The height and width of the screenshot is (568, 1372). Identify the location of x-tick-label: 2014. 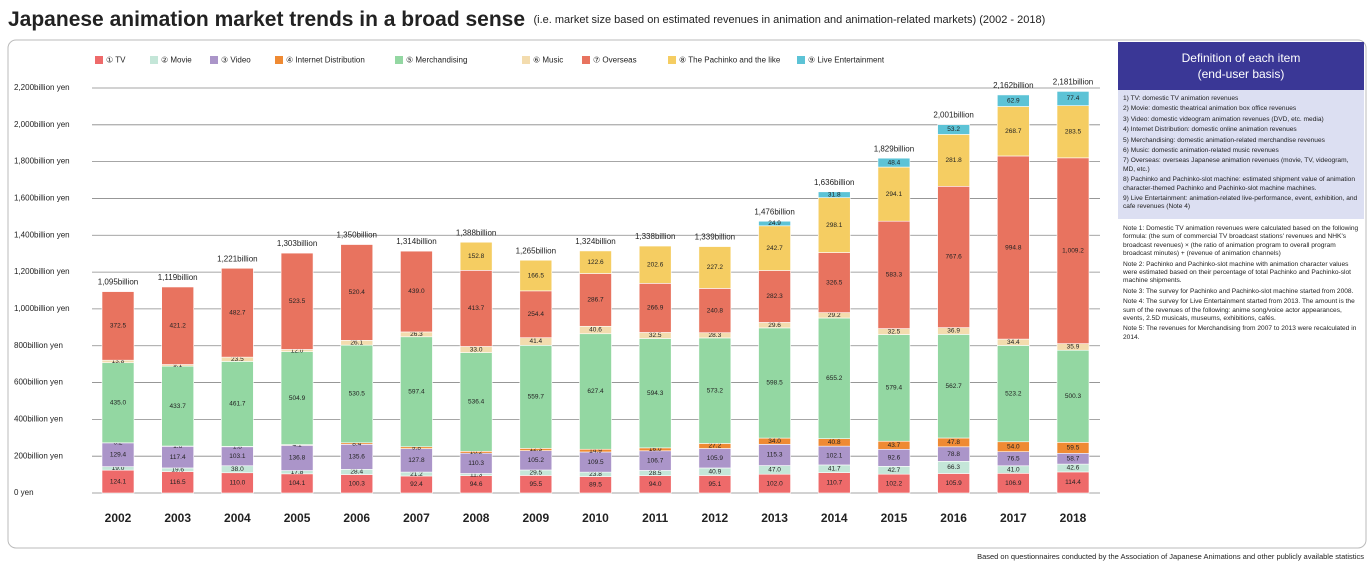
(834, 518).